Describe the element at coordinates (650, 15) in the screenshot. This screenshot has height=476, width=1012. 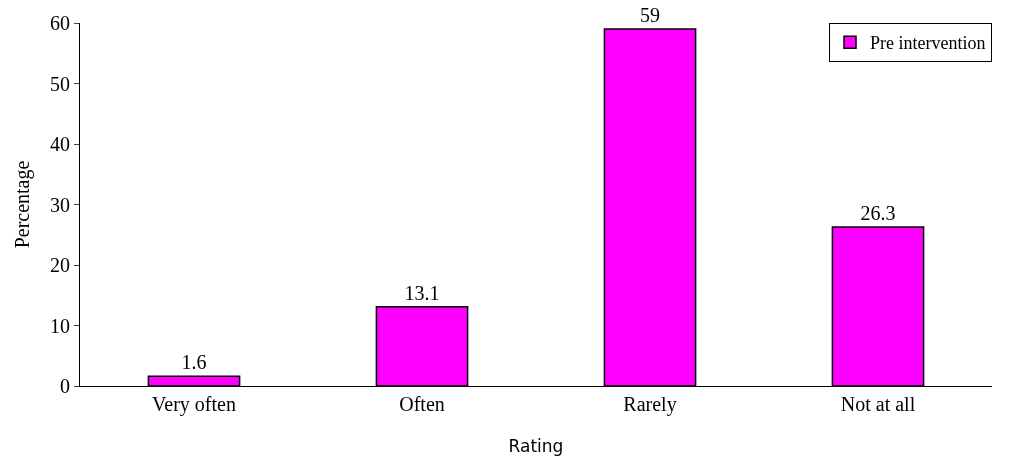
I see `data-label: 59` at that location.